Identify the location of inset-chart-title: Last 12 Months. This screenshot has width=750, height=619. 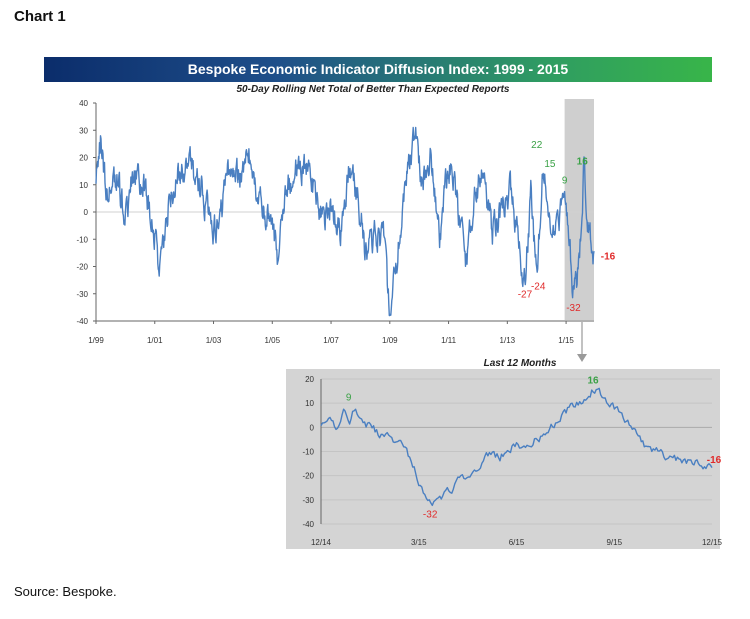
(520, 363).